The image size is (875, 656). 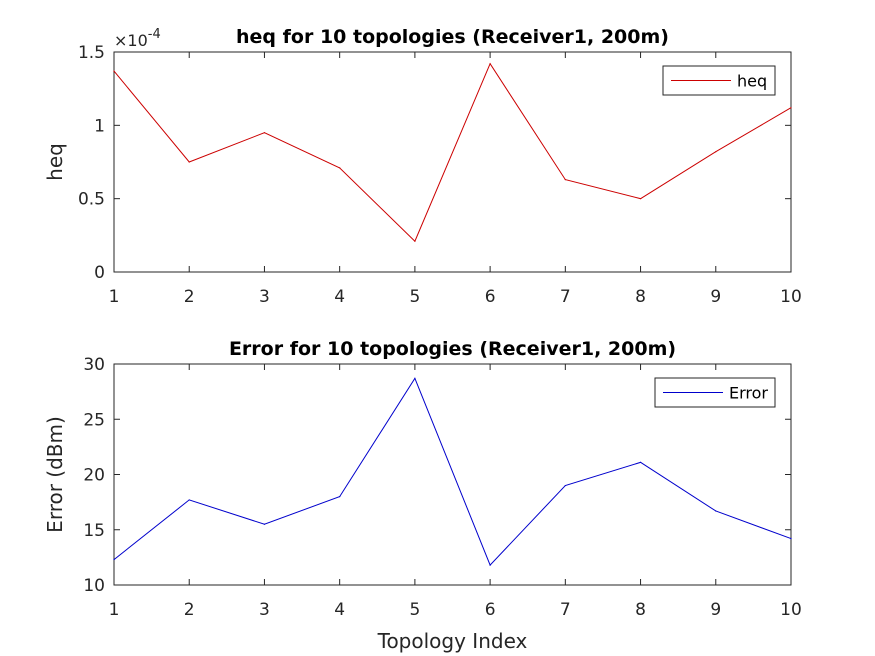 What do you see at coordinates (99, 126) in the screenshot?
I see `y-tick-label: 1` at bounding box center [99, 126].